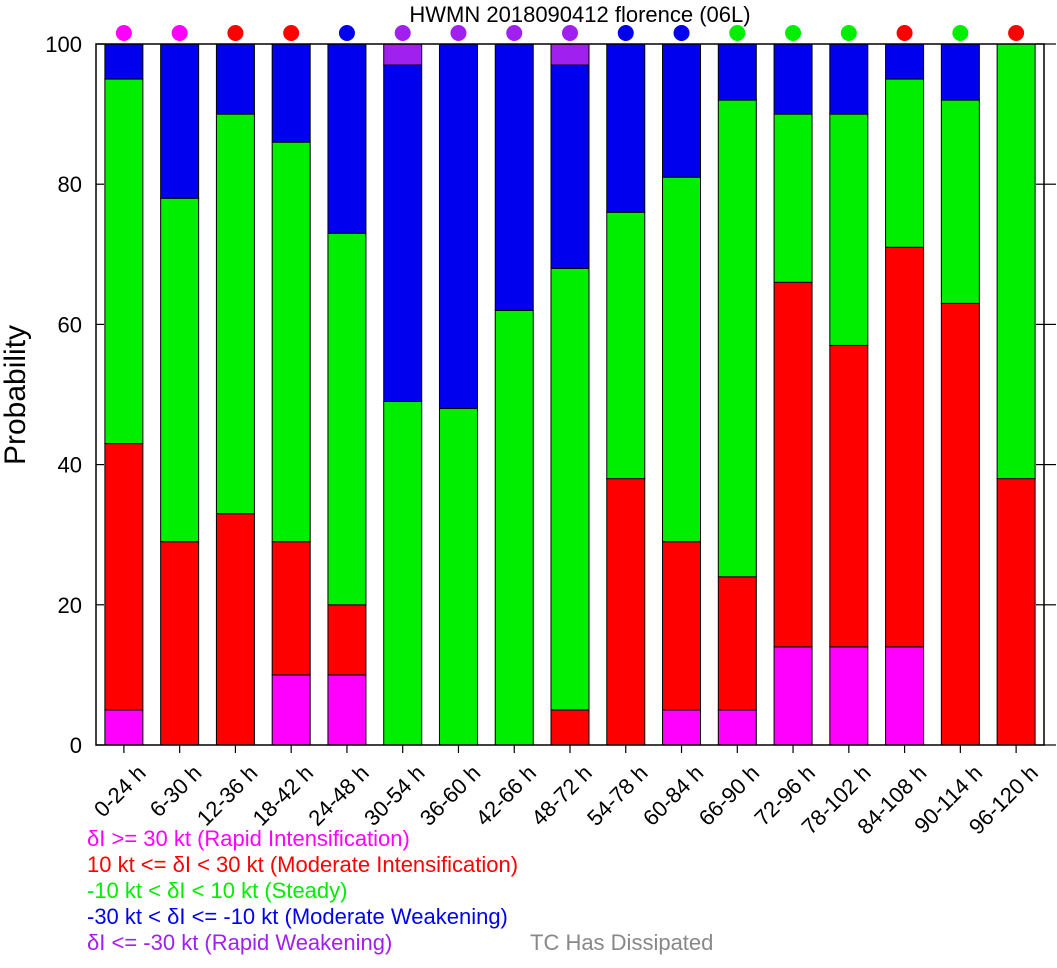 The height and width of the screenshot is (968, 1057). What do you see at coordinates (458, 226) in the screenshot?
I see `bar-segment-mw-36-60h` at bounding box center [458, 226].